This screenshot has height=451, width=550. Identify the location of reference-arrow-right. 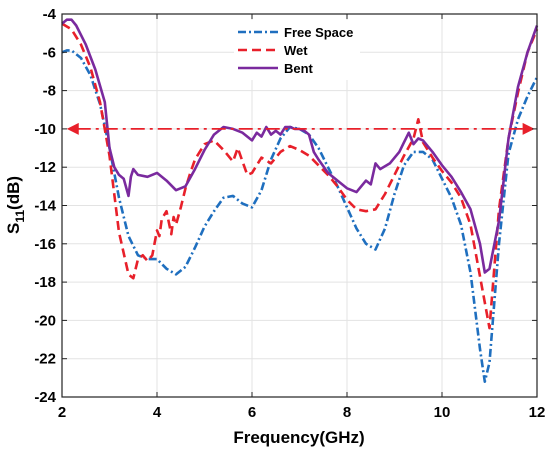
(528, 128).